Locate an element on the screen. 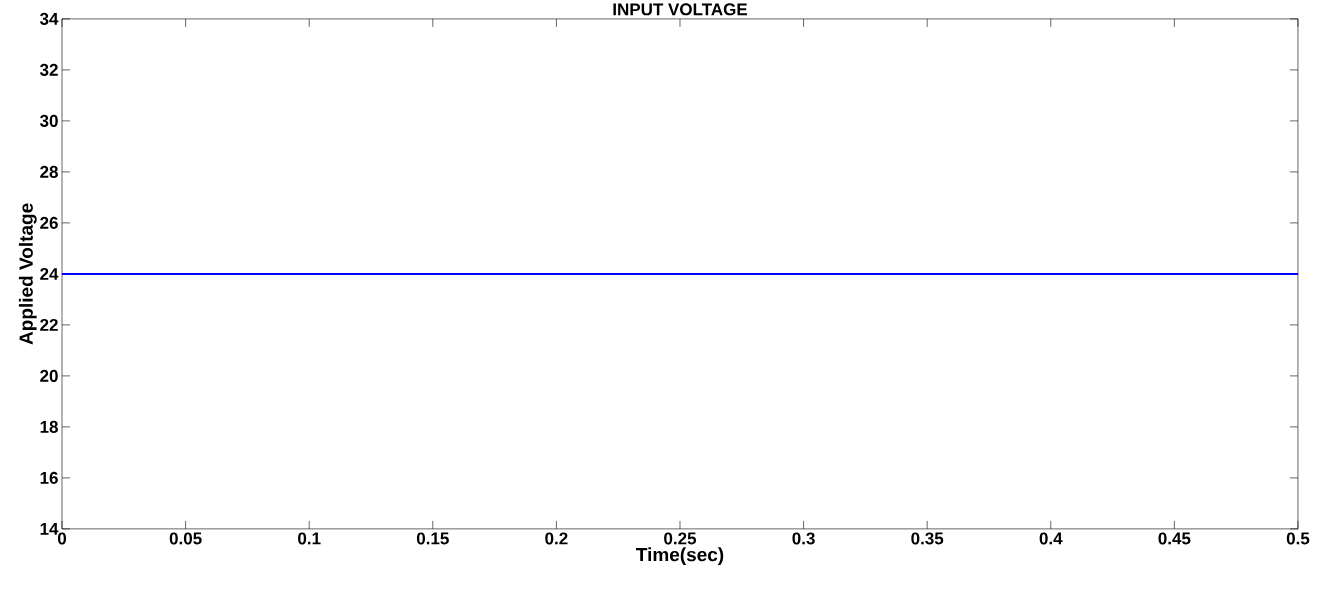 The height and width of the screenshot is (605, 1323). y-tick-label: 18 is located at coordinates (49, 426).